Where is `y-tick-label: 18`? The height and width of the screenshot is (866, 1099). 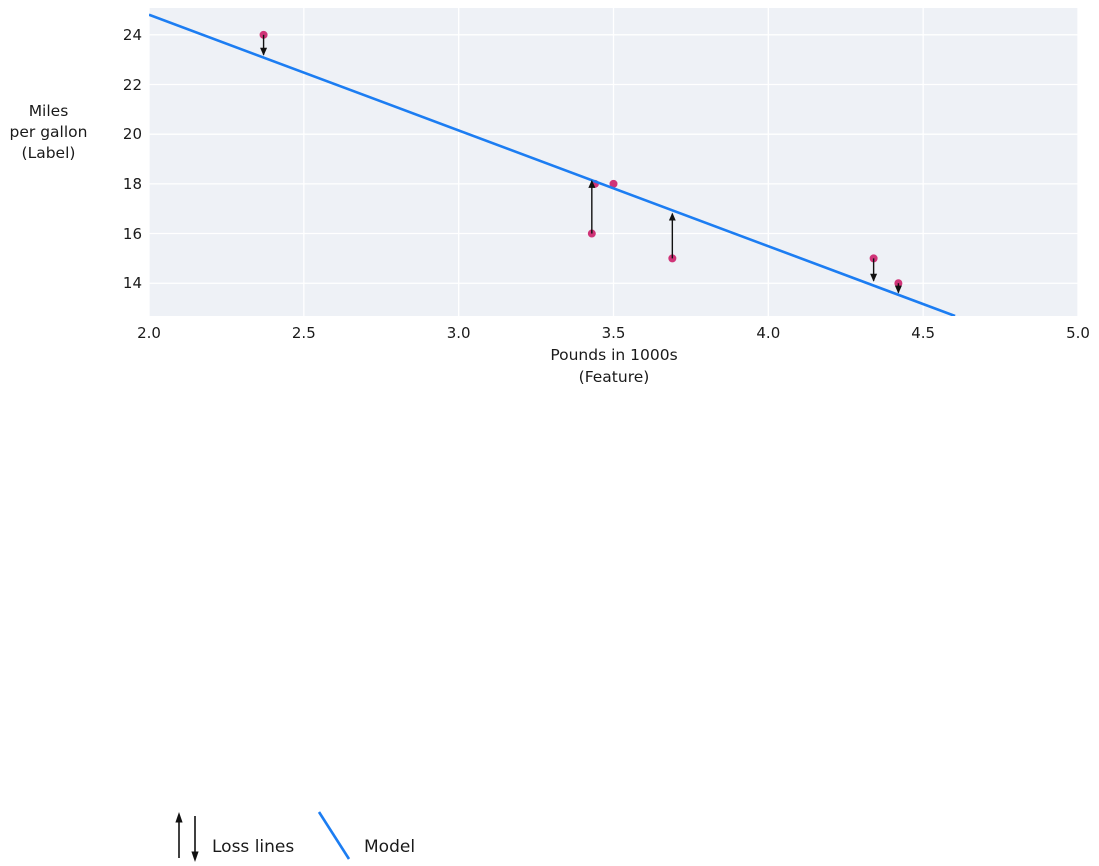 y-tick-label: 18 is located at coordinates (132, 183).